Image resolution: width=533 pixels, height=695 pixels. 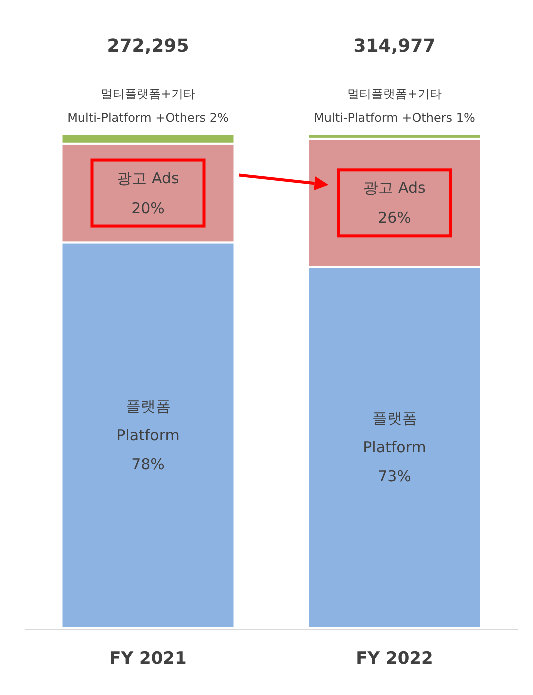 I want to click on series-label: 플랫폼 Platform, so click(x=148, y=420).